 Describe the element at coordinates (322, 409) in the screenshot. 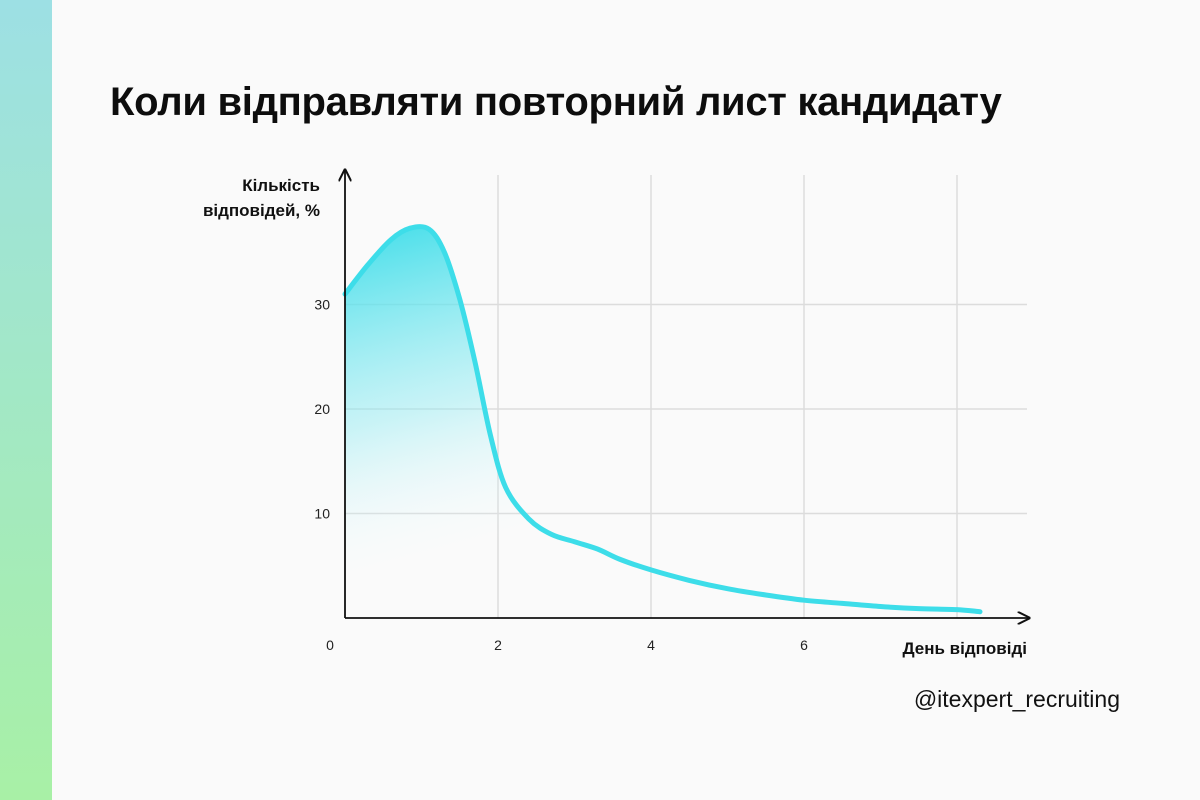

I see `y-tick-label: 20` at that location.